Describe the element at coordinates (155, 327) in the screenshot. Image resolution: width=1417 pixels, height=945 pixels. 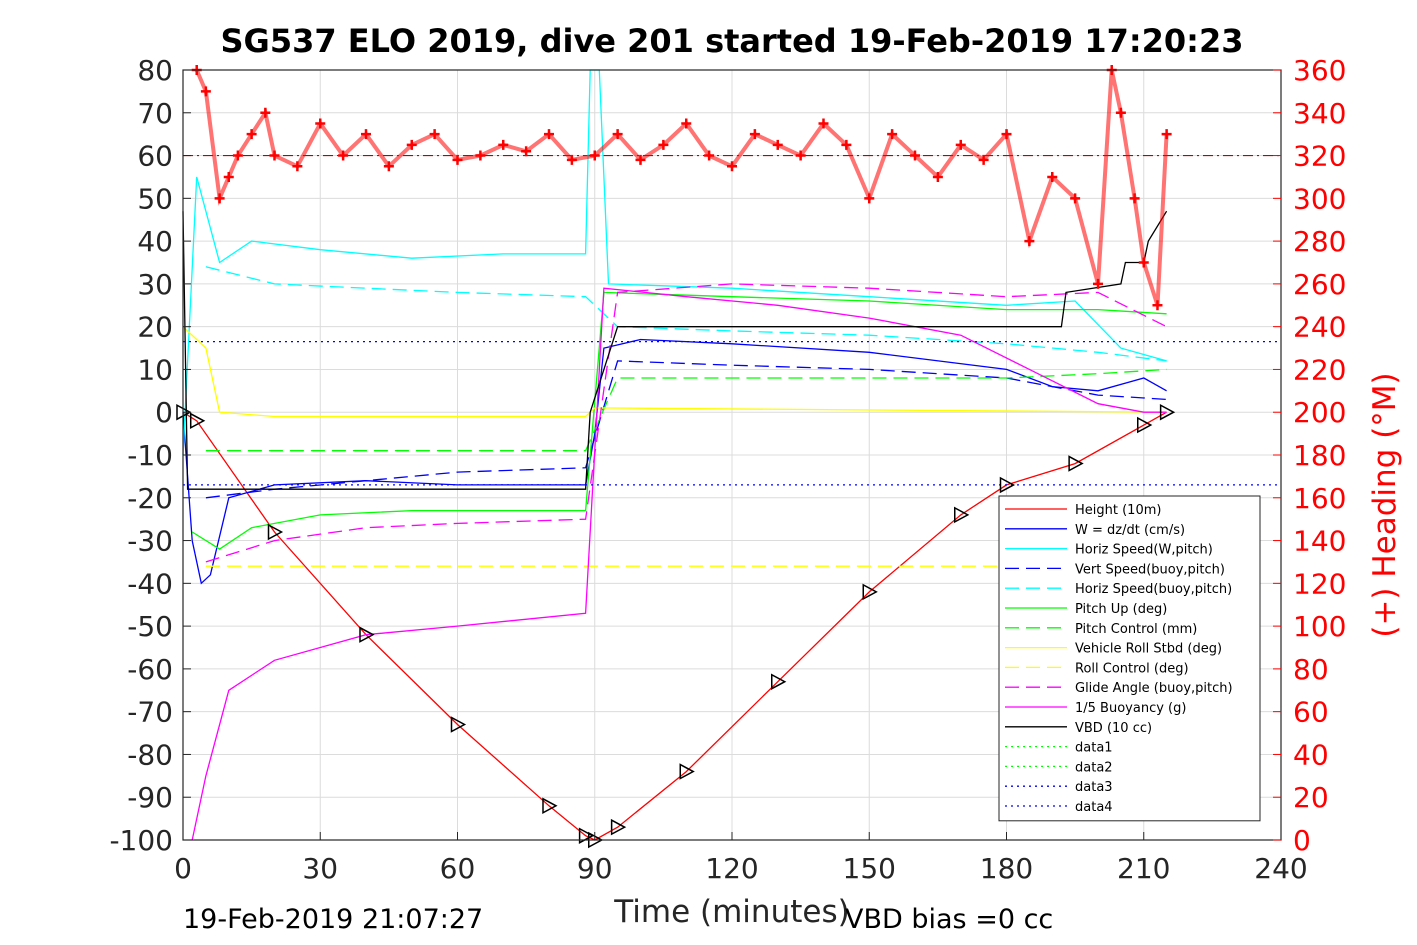
I see `y-tick-label: 20` at that location.